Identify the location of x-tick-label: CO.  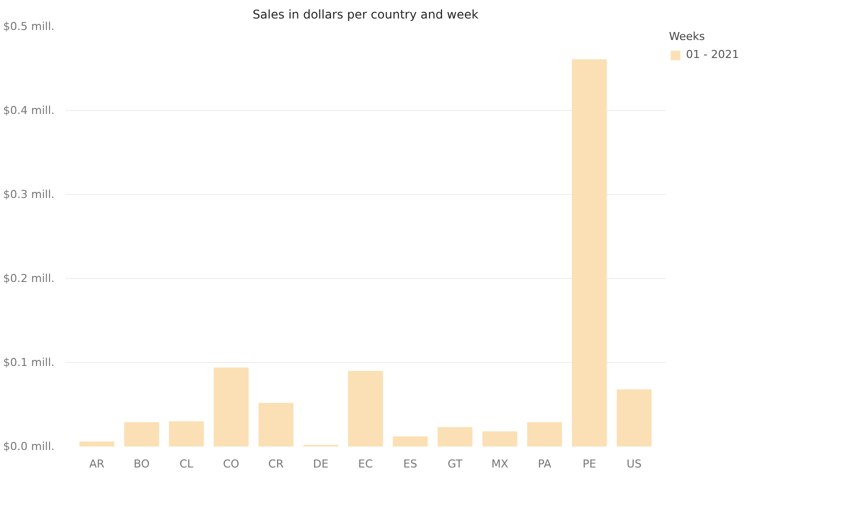
(231, 464).